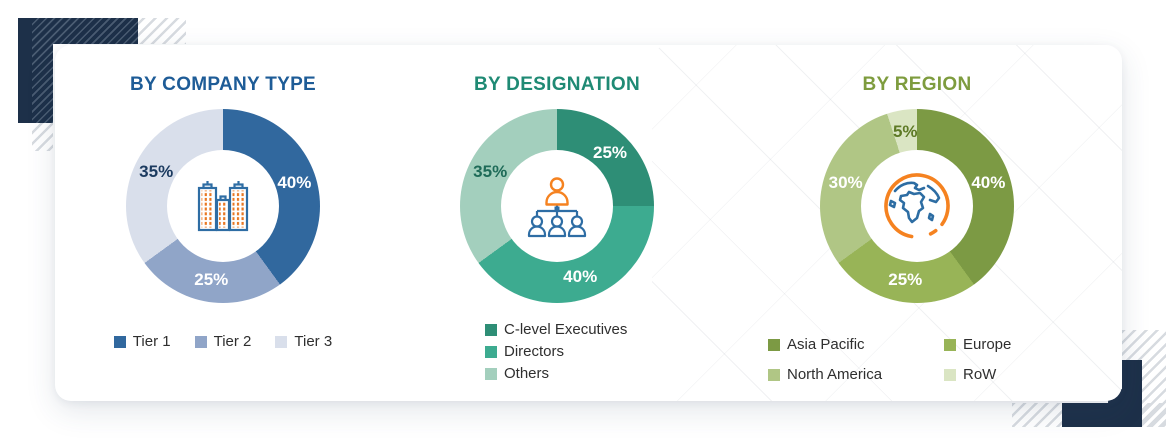  I want to click on slice-percent-label: 5%, so click(905, 131).